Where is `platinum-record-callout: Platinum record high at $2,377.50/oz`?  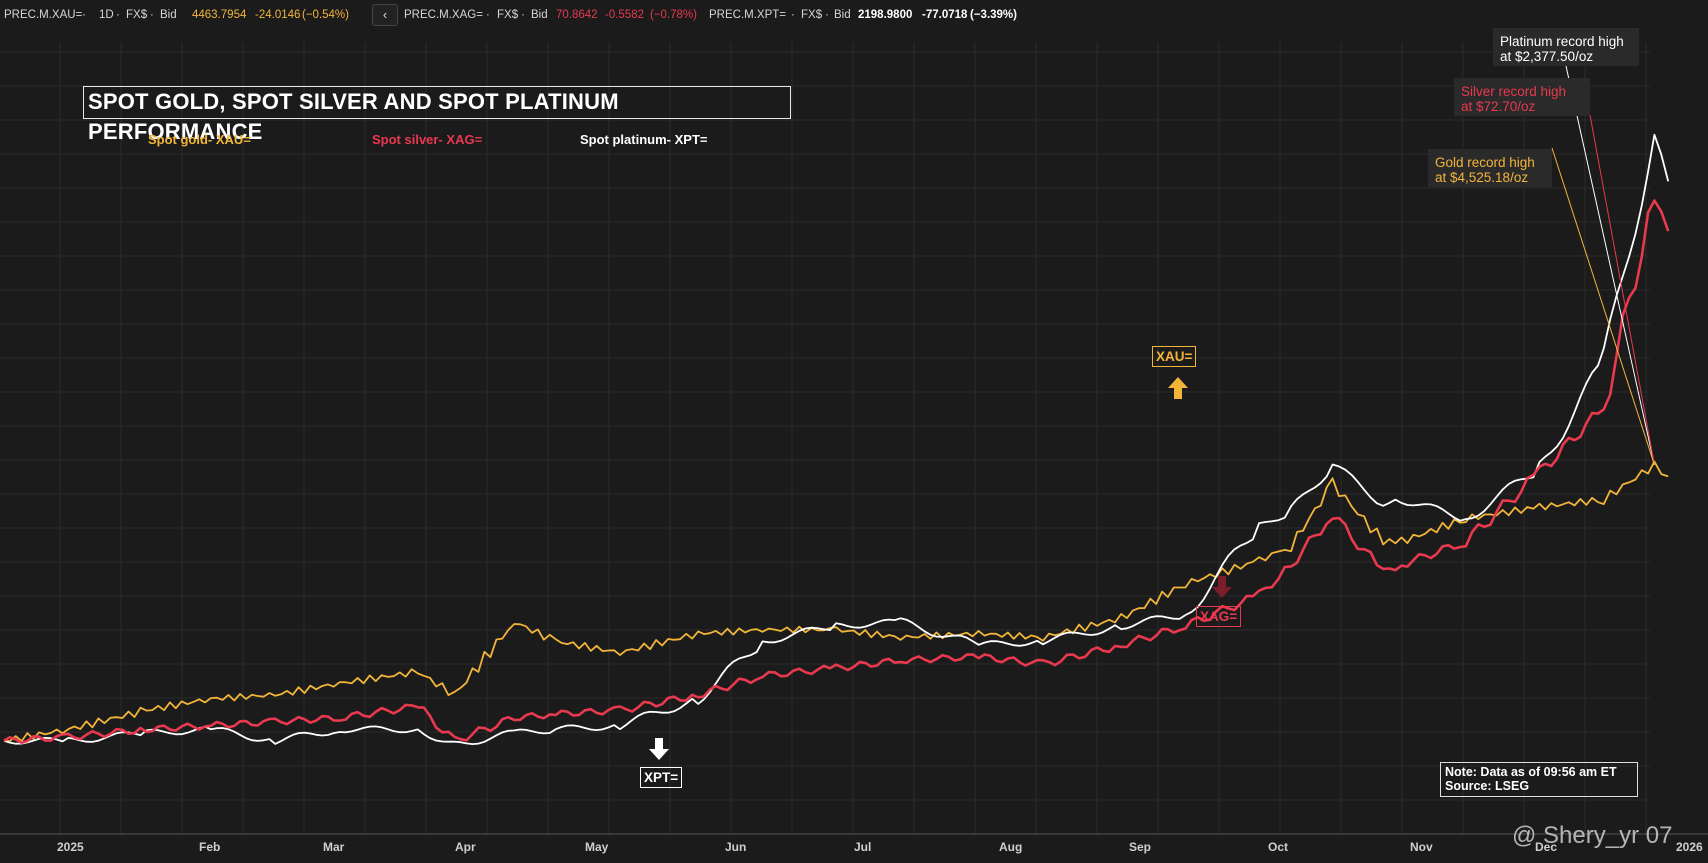 platinum-record-callout: Platinum record high at $2,377.50/oz is located at coordinates (1566, 47).